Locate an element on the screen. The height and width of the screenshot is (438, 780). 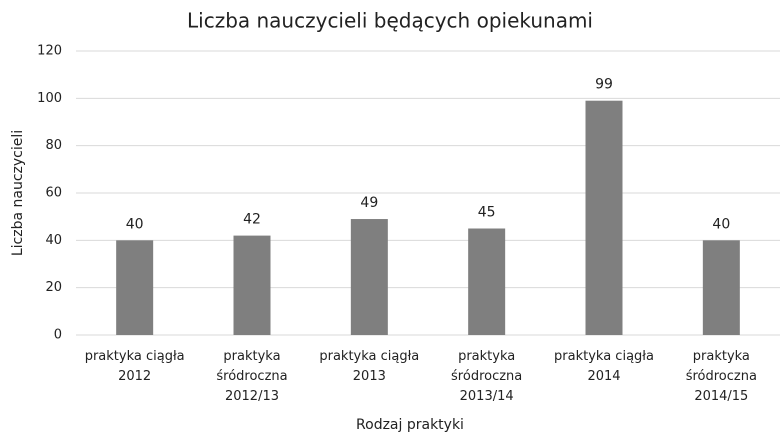
chart-title: Liczba nauczycieli będących opiekunami is located at coordinates (390, 21).